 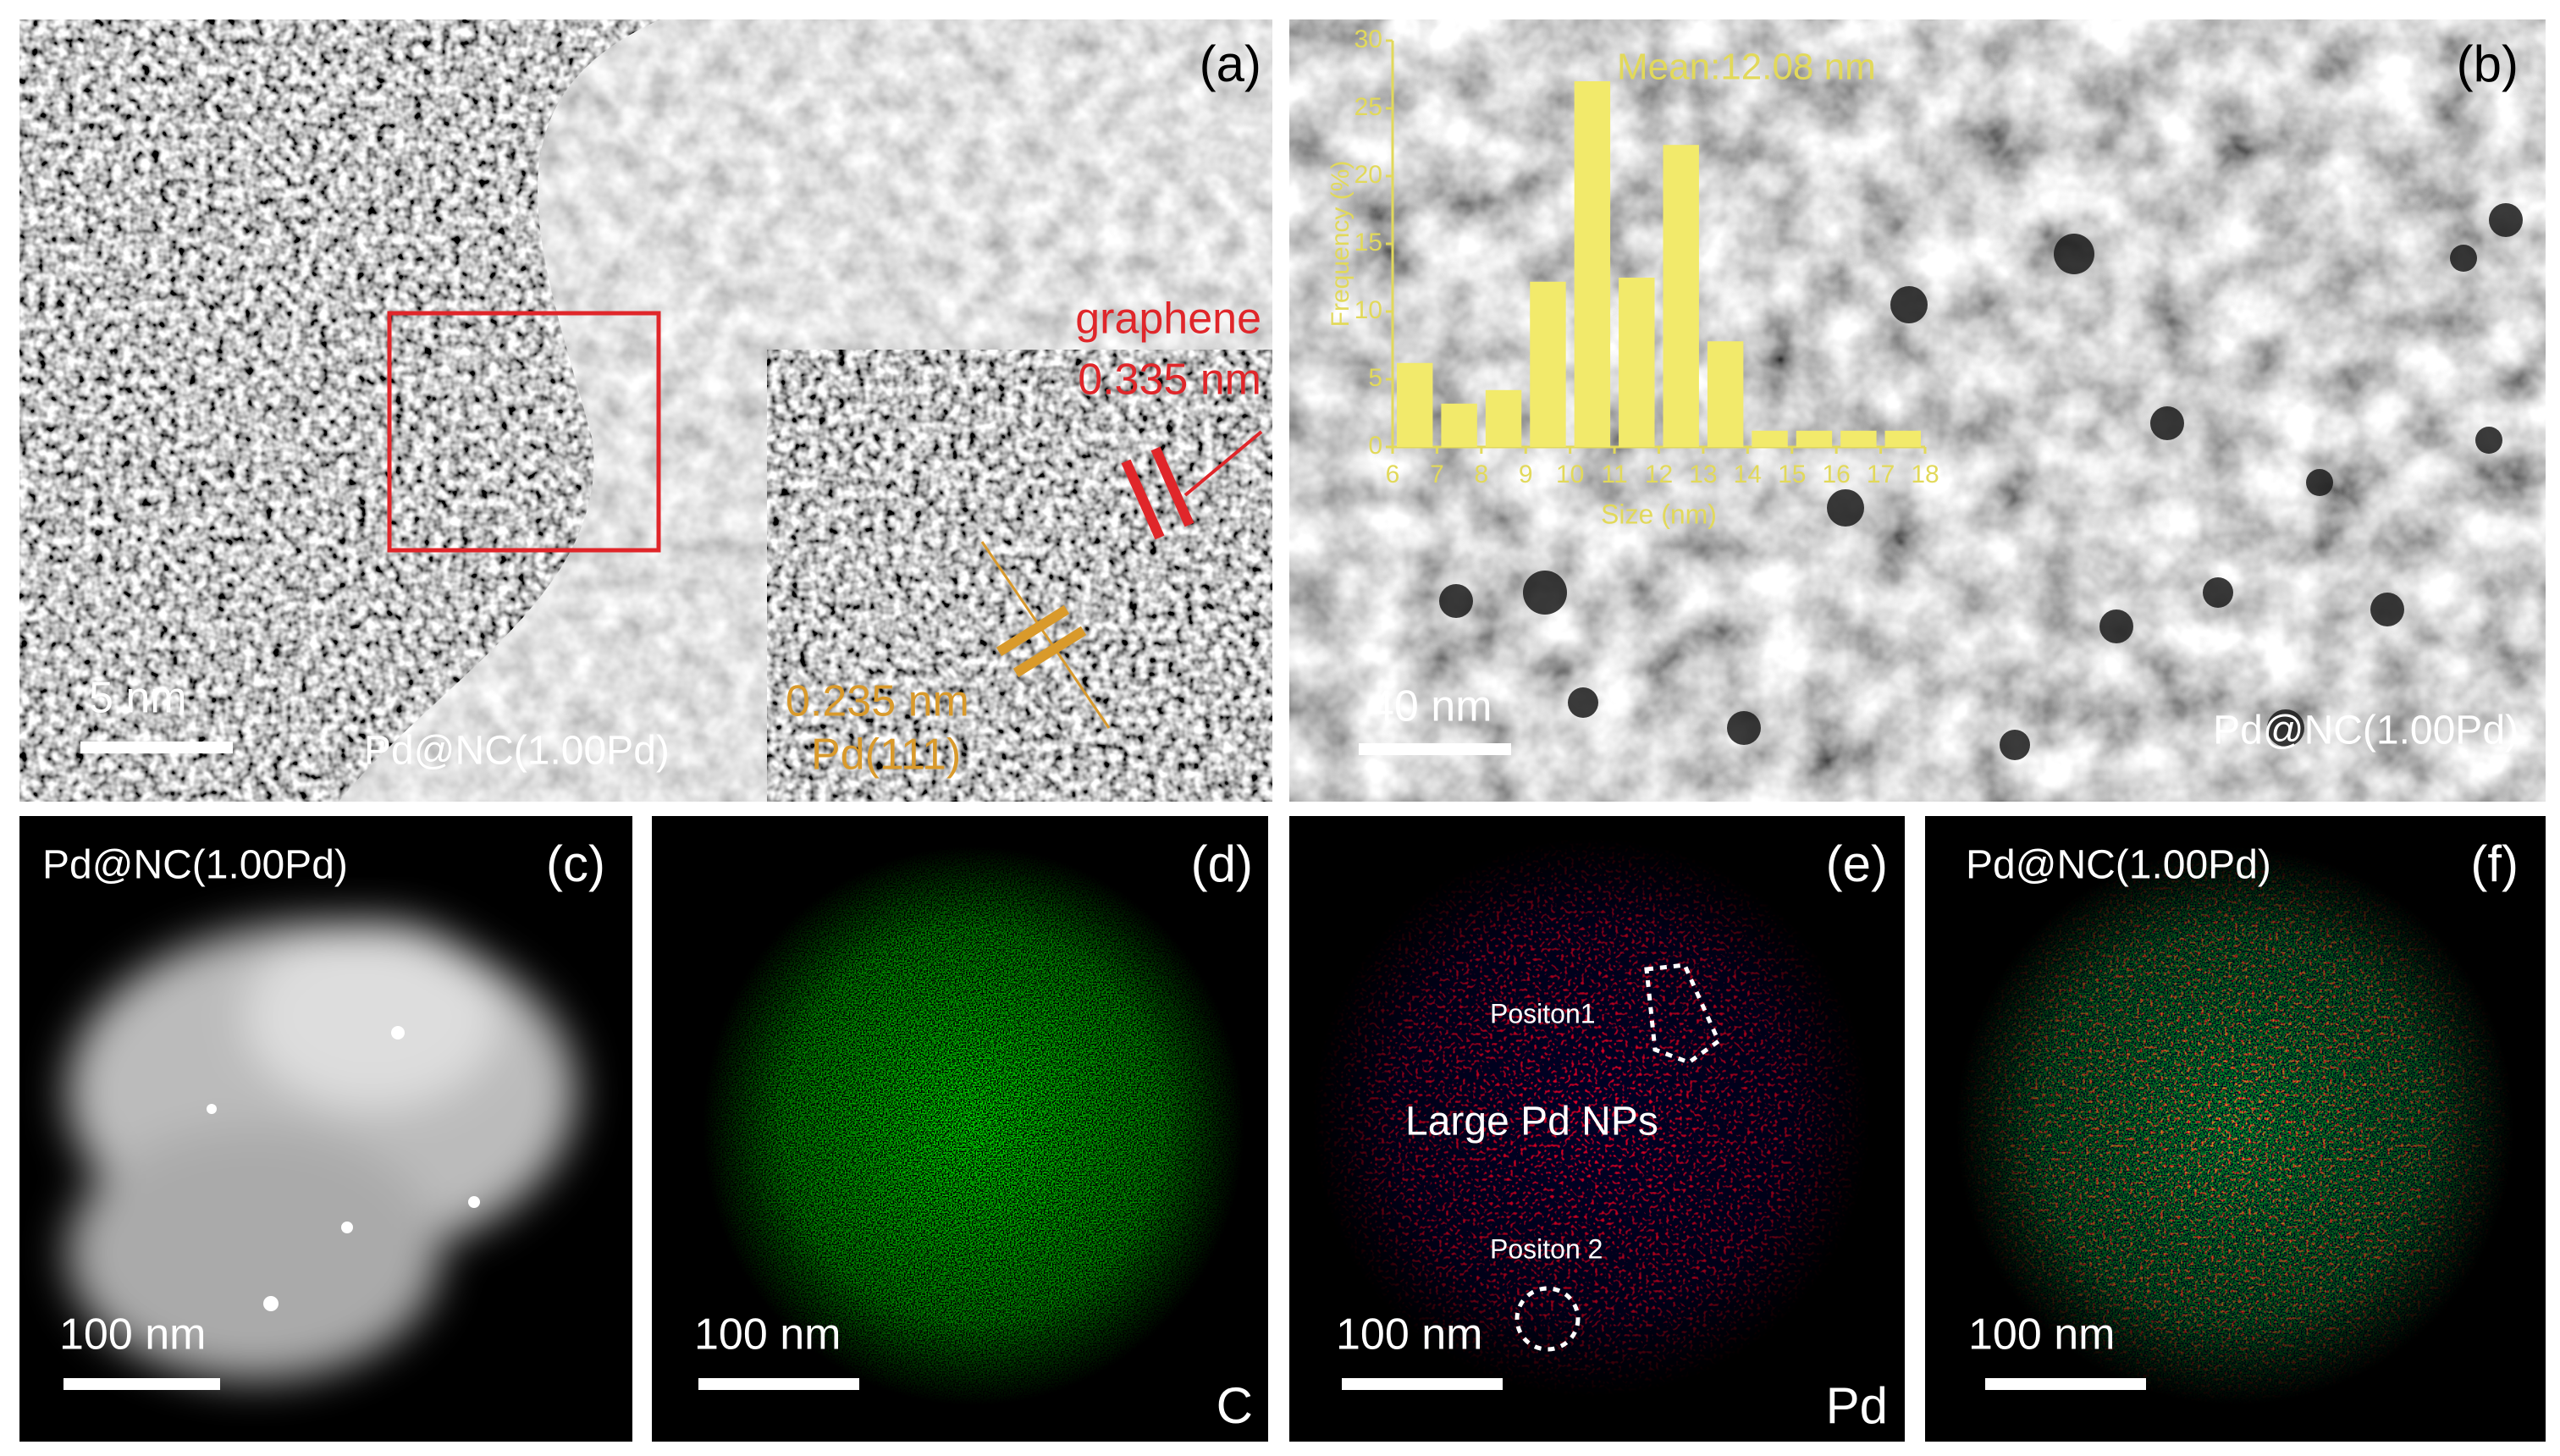 What do you see at coordinates (1368, 107) in the screenshot?
I see `y-tick-label: 25` at bounding box center [1368, 107].